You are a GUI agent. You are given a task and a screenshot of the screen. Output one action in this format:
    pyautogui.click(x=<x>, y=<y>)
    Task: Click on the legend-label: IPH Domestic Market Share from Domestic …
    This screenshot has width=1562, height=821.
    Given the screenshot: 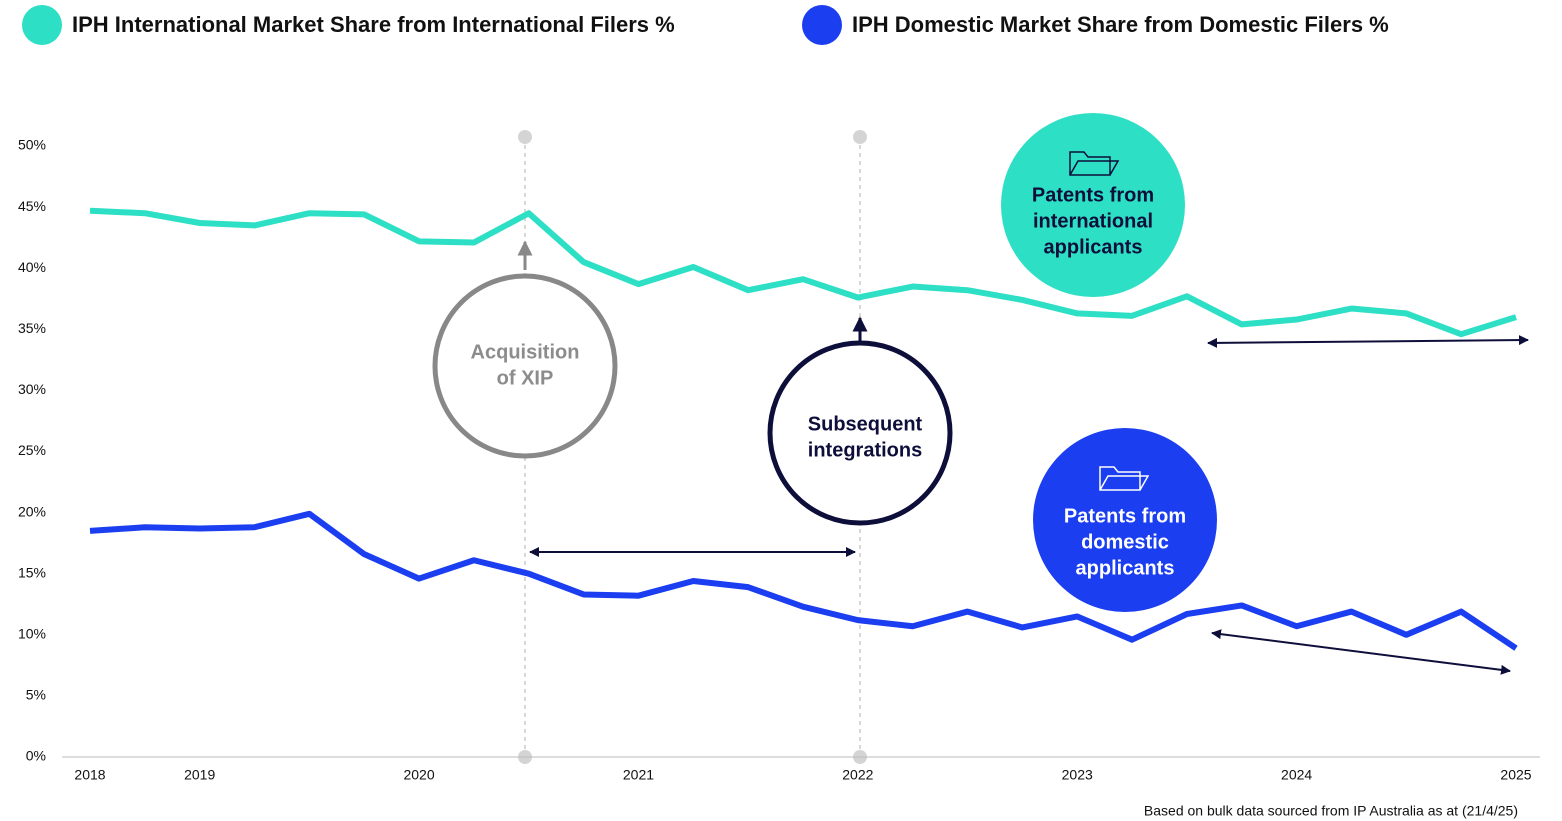 What is the action you would take?
    pyautogui.click(x=1120, y=24)
    